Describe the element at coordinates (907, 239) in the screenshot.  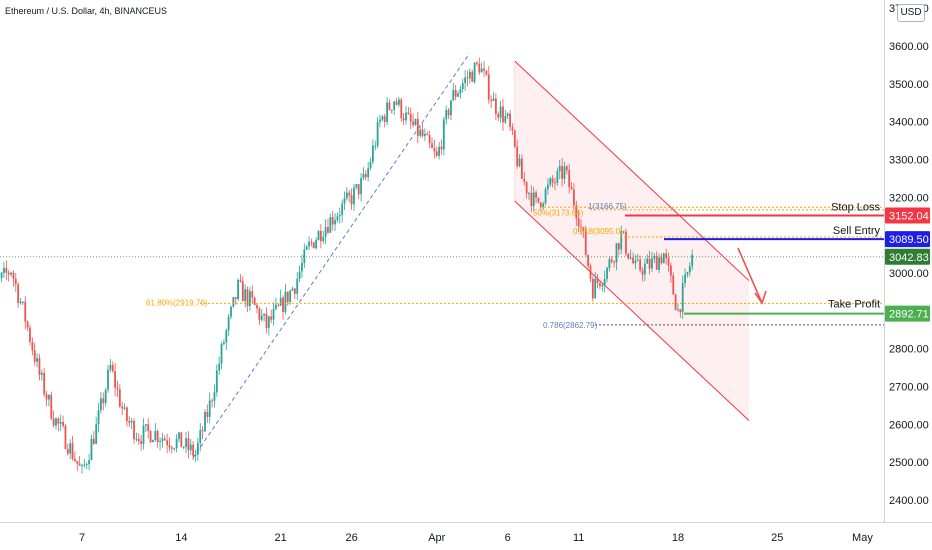
I see `sell-entry-price-tag: 3089.50` at that location.